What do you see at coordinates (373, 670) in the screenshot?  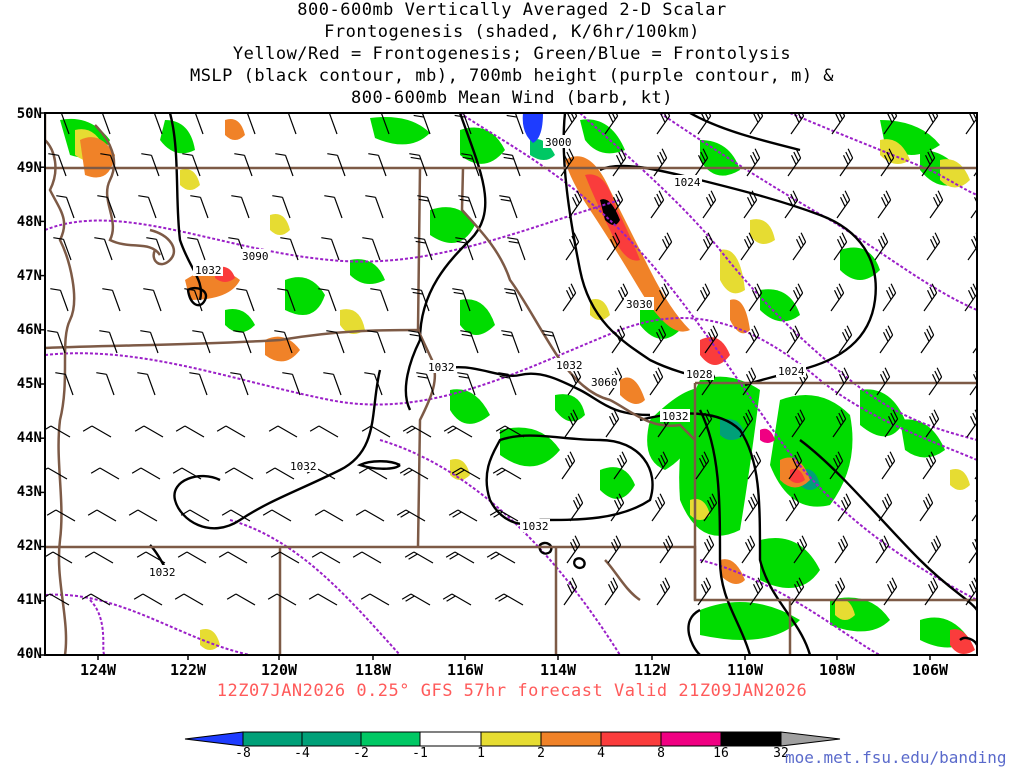 I see `lon-label: 118W` at bounding box center [373, 670].